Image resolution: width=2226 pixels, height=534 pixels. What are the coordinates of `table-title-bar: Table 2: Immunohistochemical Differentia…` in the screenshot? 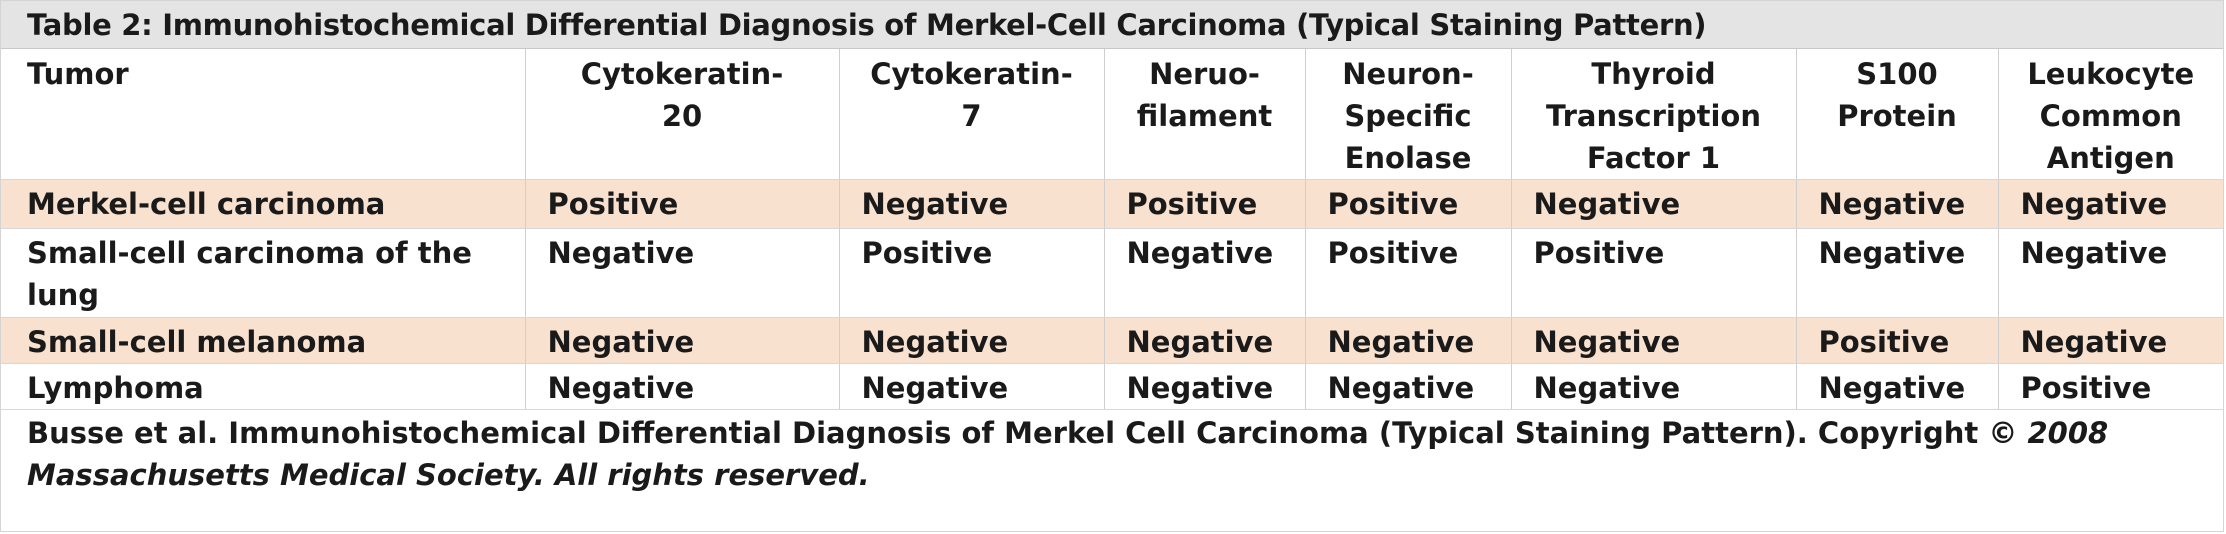 It's located at (1112, 25).